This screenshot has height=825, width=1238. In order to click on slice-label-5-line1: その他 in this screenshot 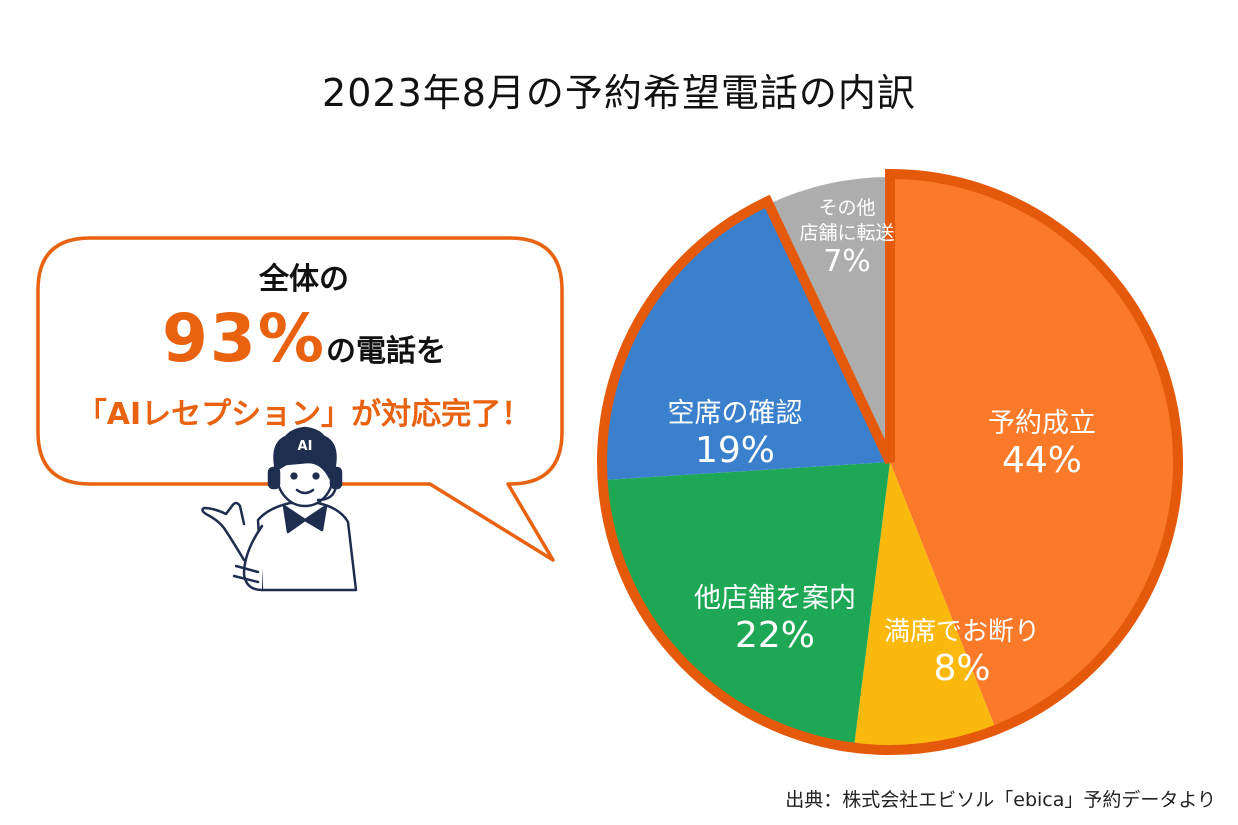, I will do `click(846, 208)`.